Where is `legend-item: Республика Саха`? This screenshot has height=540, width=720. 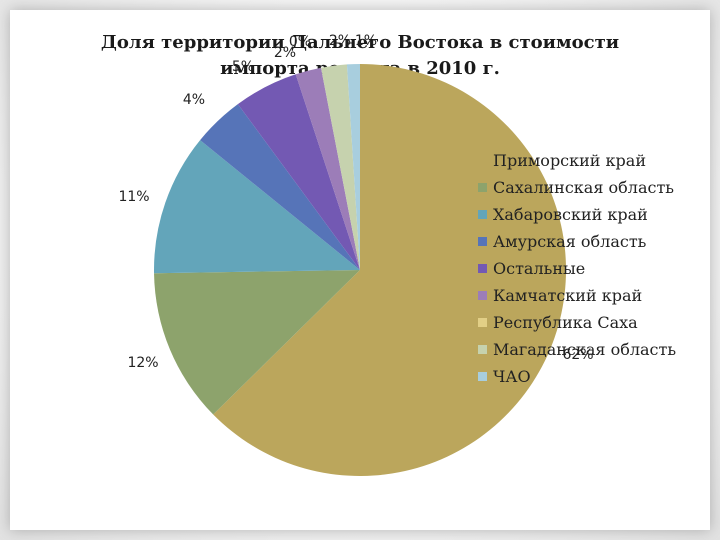 legend-item: Республика Саха is located at coordinates (595, 322).